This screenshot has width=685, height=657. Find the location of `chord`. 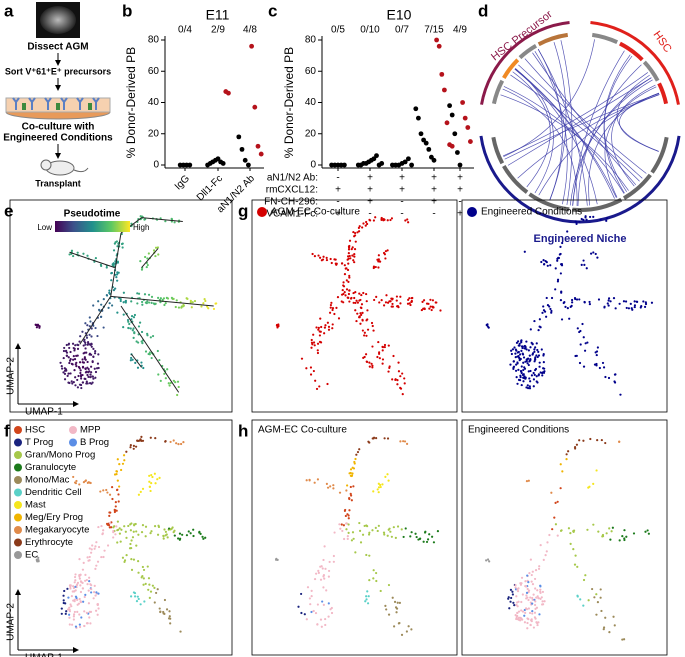

chord is located at coordinates (599, 145).